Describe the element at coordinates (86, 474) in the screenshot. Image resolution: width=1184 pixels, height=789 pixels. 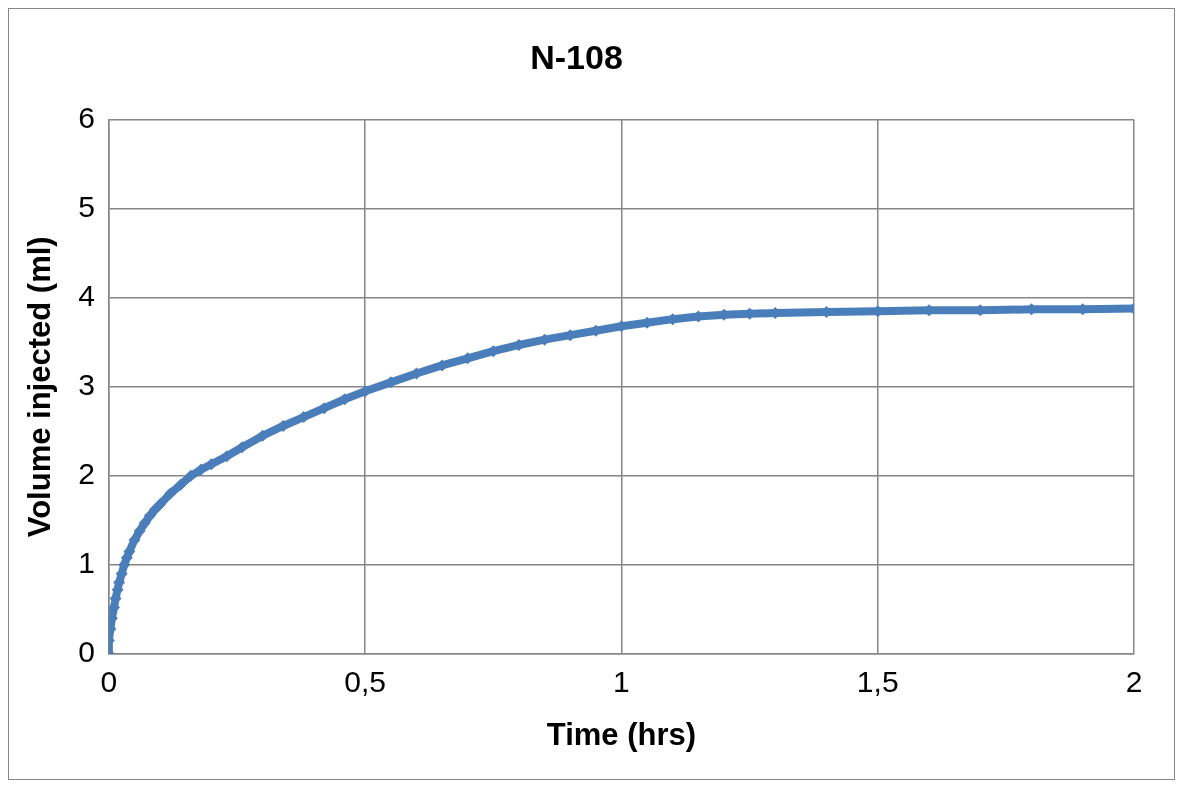
I see `y-tick-label: 2` at that location.